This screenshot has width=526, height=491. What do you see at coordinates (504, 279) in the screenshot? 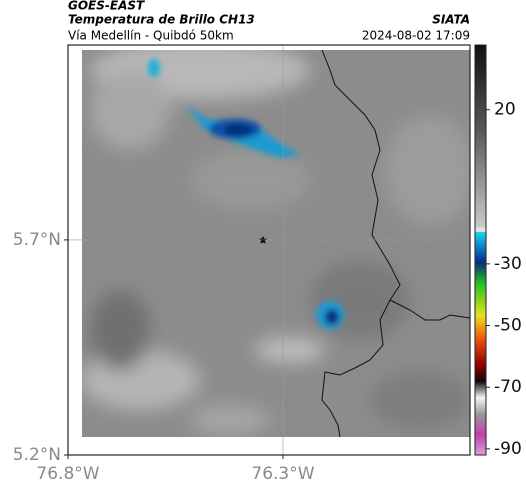
I see `colorbar-ticks: 20 -30 -50 -70 -90` at bounding box center [504, 279].